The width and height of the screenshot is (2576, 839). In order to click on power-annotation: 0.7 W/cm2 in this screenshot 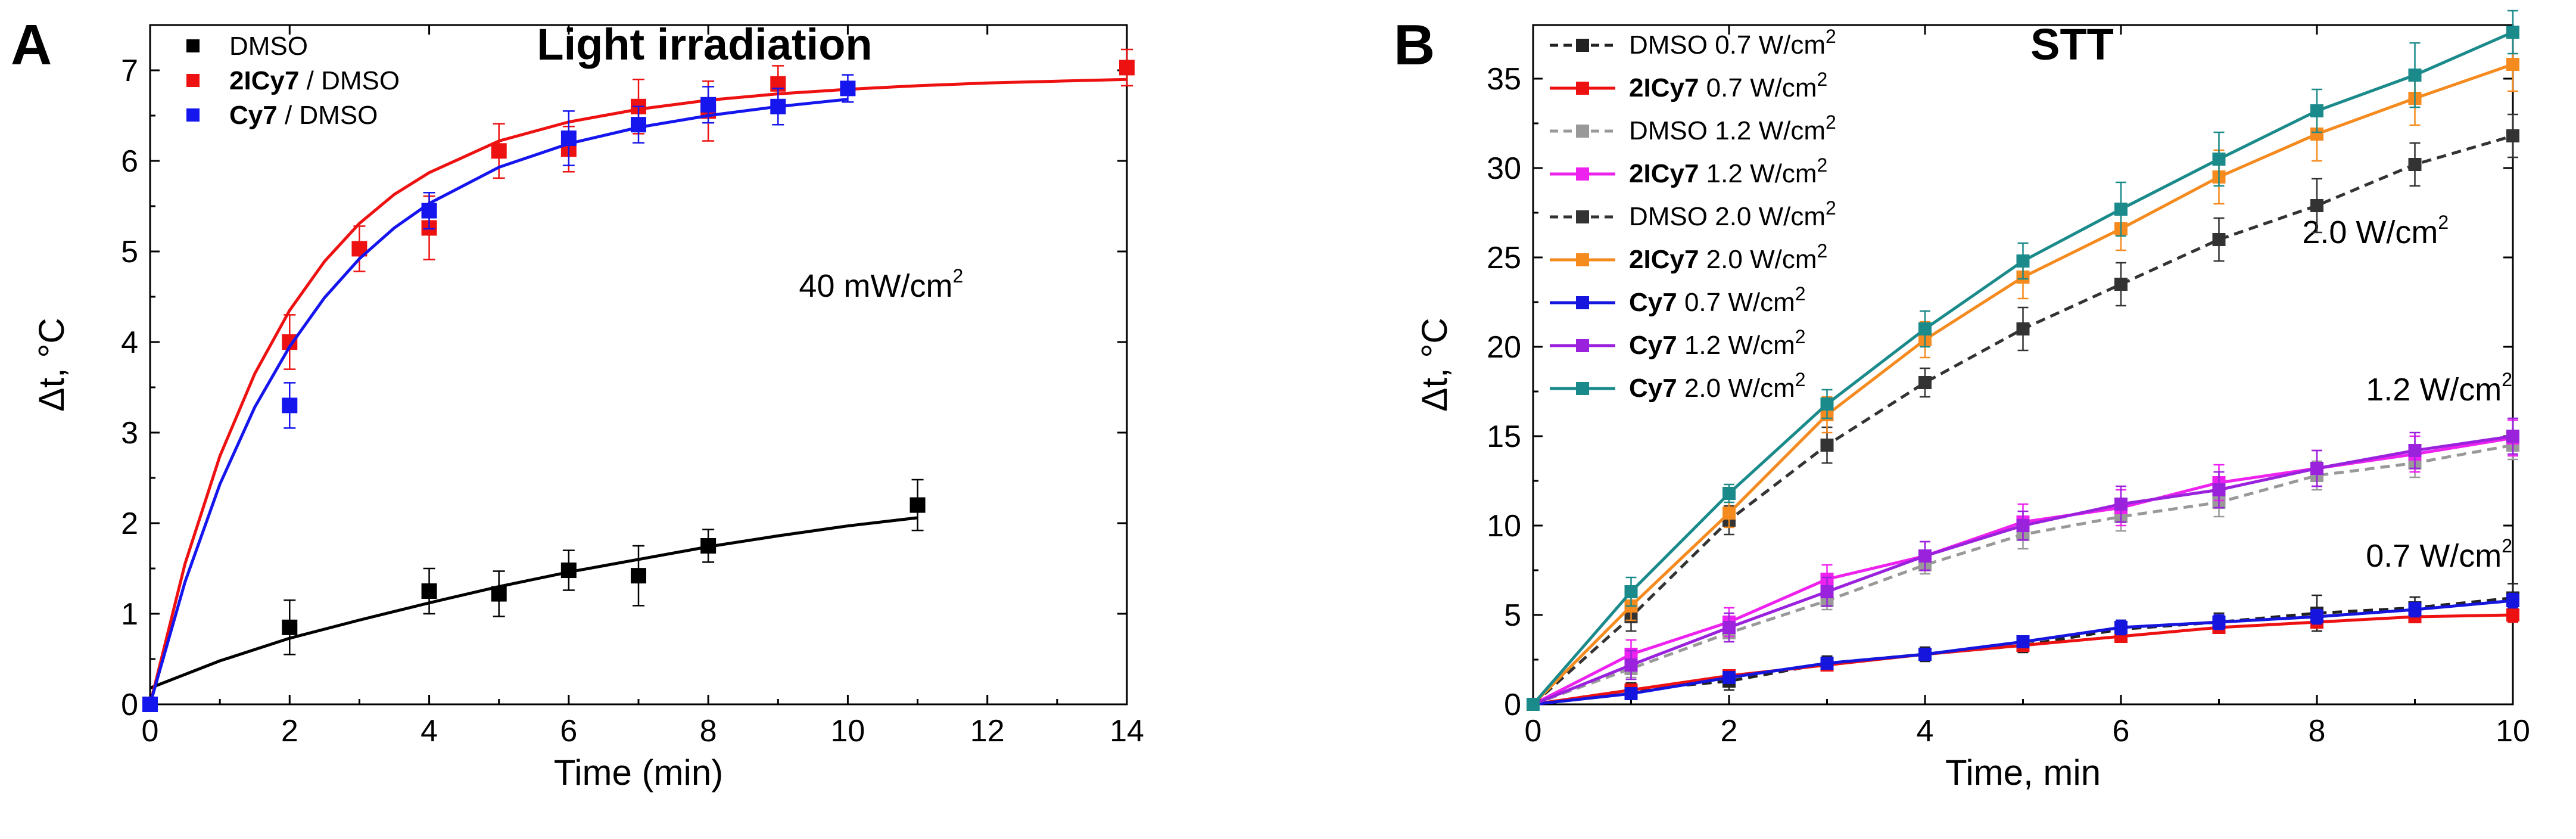, I will do `click(2439, 554)`.